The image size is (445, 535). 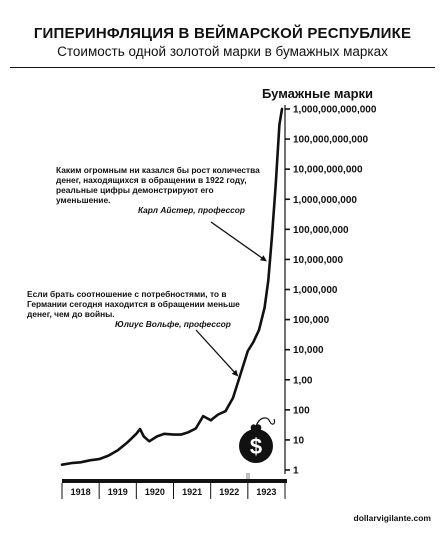 What do you see at coordinates (328, 170) in the screenshot?
I see `y-tick-label: 10,000,000,000` at bounding box center [328, 170].